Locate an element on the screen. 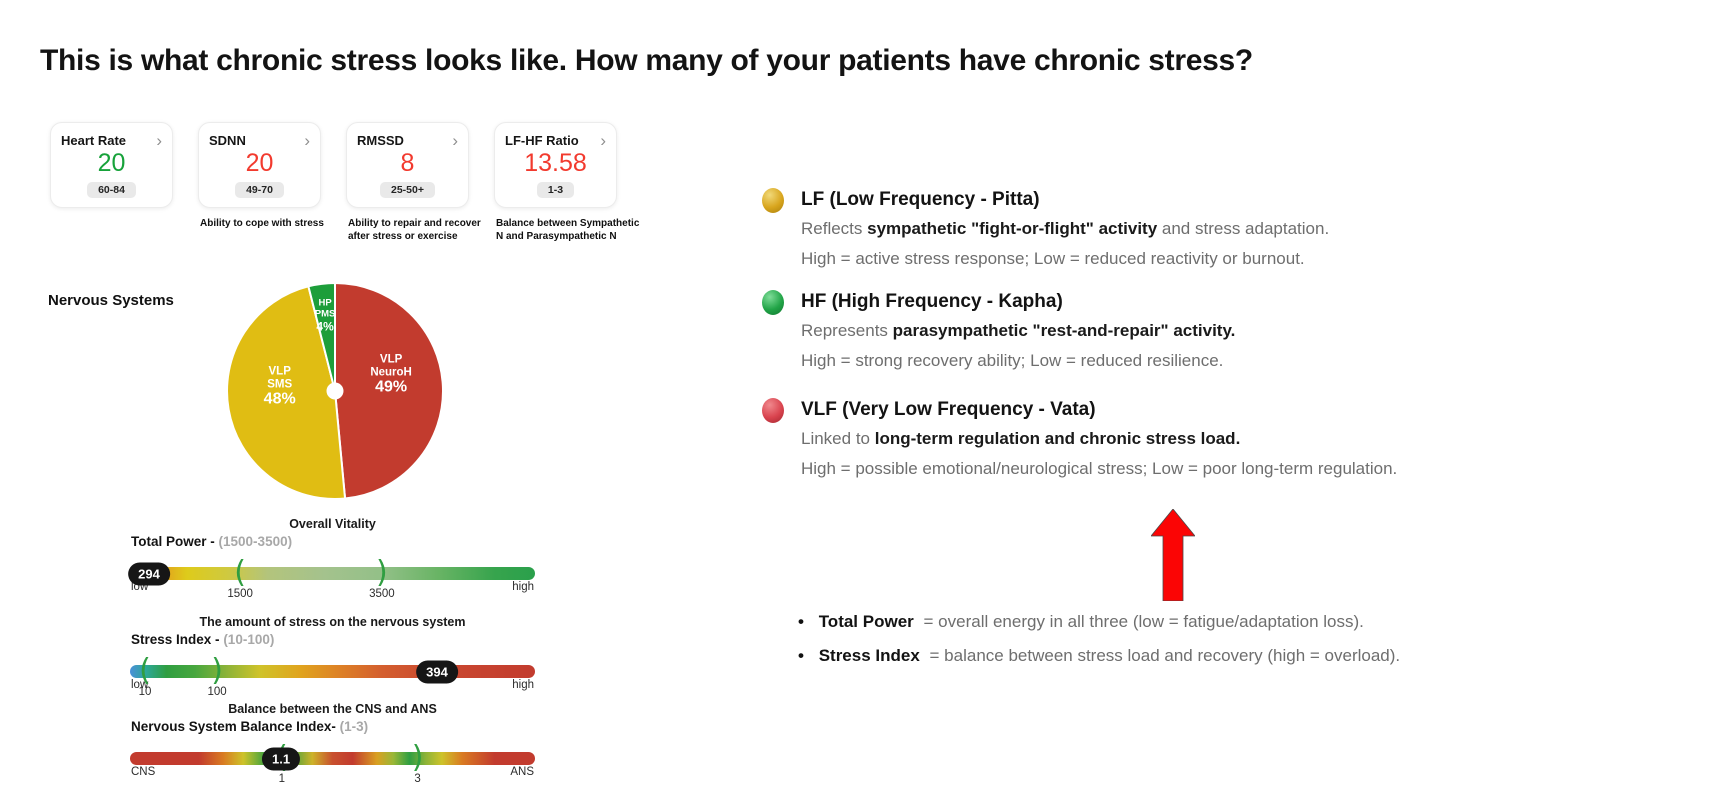  axis-max-label: ANS is located at coordinates (522, 772).